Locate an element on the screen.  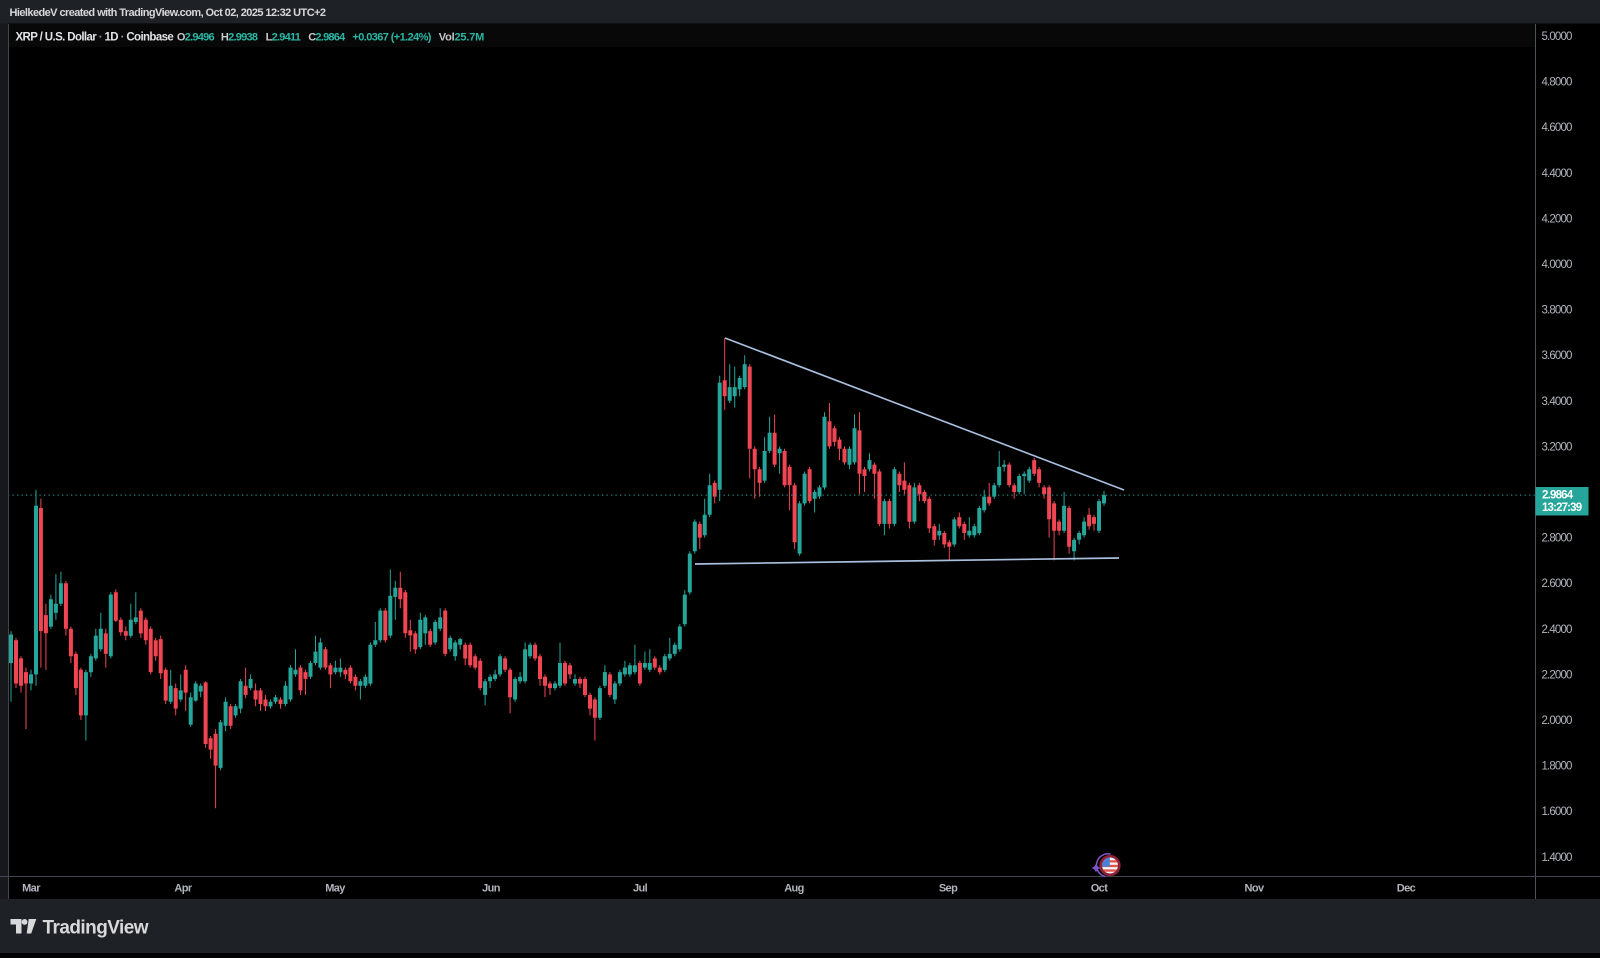
svg-text: 2.2000 is located at coordinates (1557, 675).